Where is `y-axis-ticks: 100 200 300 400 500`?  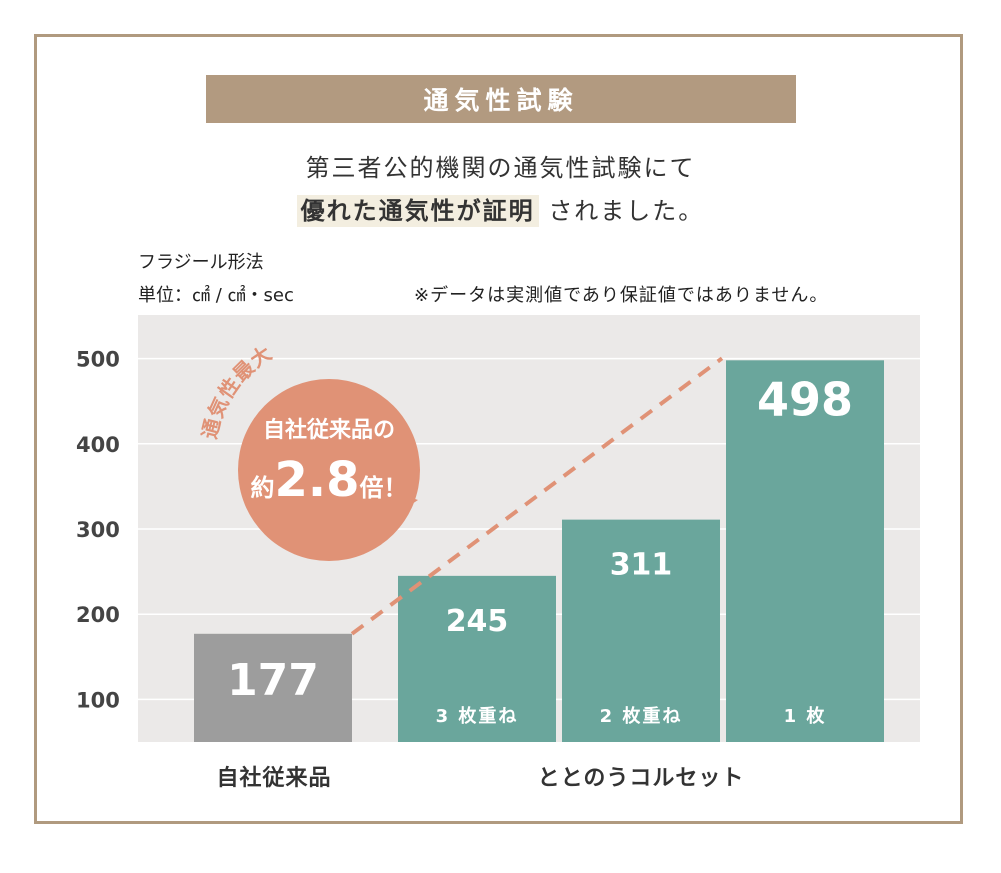
y-axis-ticks: 100 200 300 400 500 is located at coordinates (98, 530).